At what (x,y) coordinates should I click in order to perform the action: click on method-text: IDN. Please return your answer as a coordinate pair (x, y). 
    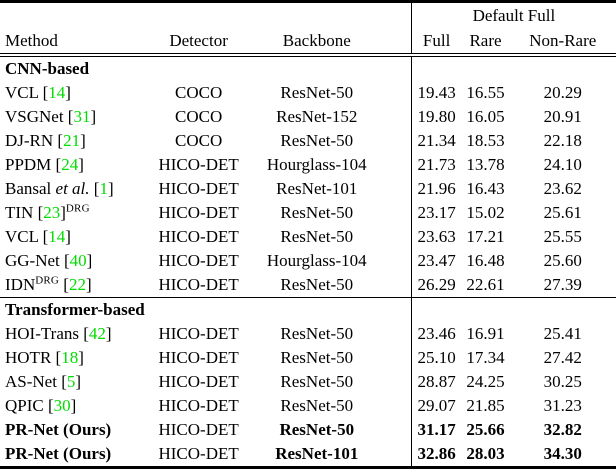
    Looking at the image, I should click on (20, 284).